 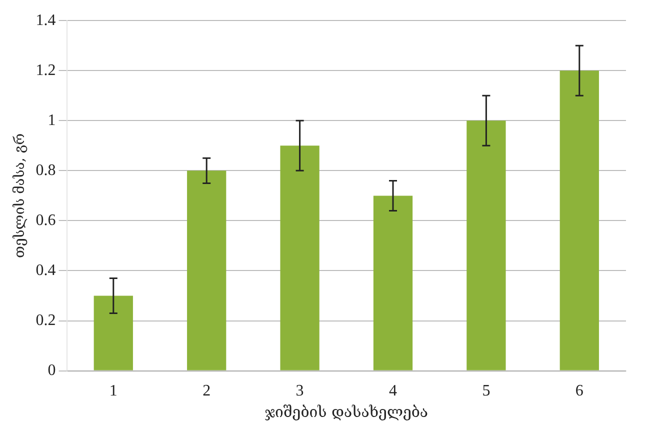 I want to click on y-axis-title: თესლის მასა, გრ, so click(x=20, y=195).